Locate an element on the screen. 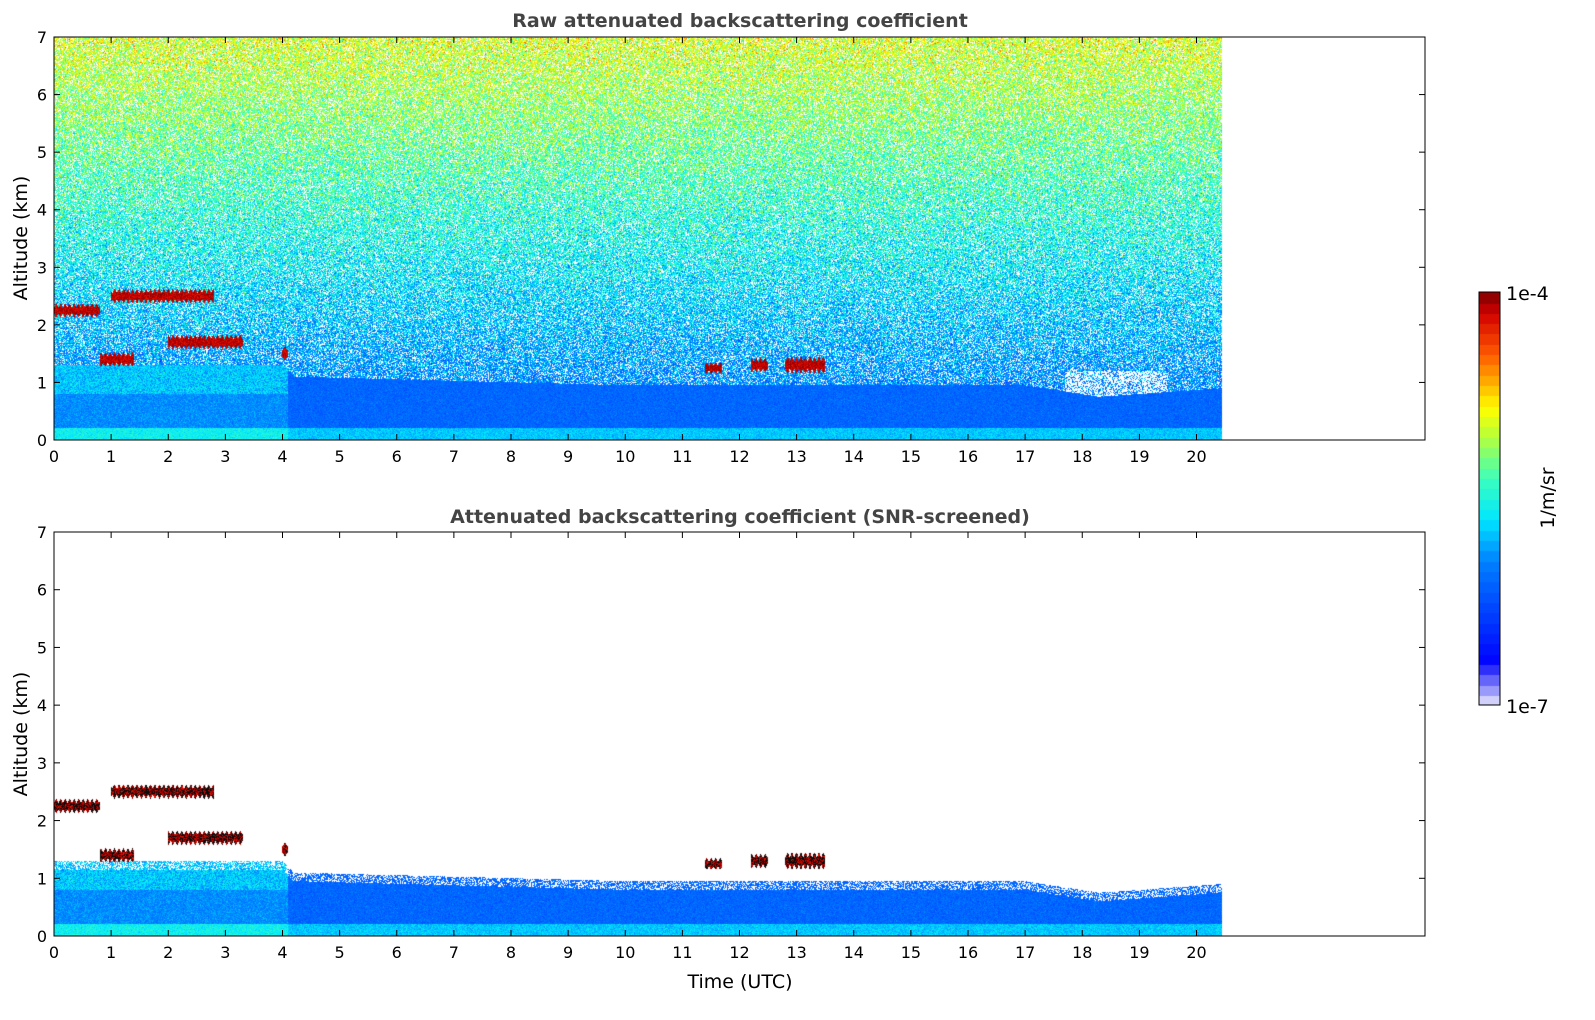 The height and width of the screenshot is (1020, 1595). colorbar-max-label: 1e-4 is located at coordinates (1527, 294).